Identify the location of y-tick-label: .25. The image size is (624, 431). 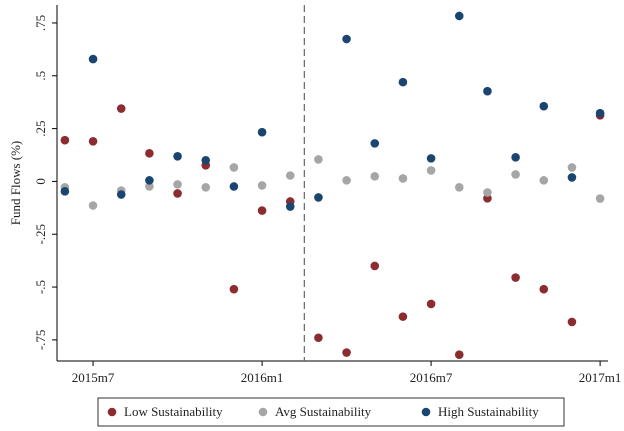
(40, 128).